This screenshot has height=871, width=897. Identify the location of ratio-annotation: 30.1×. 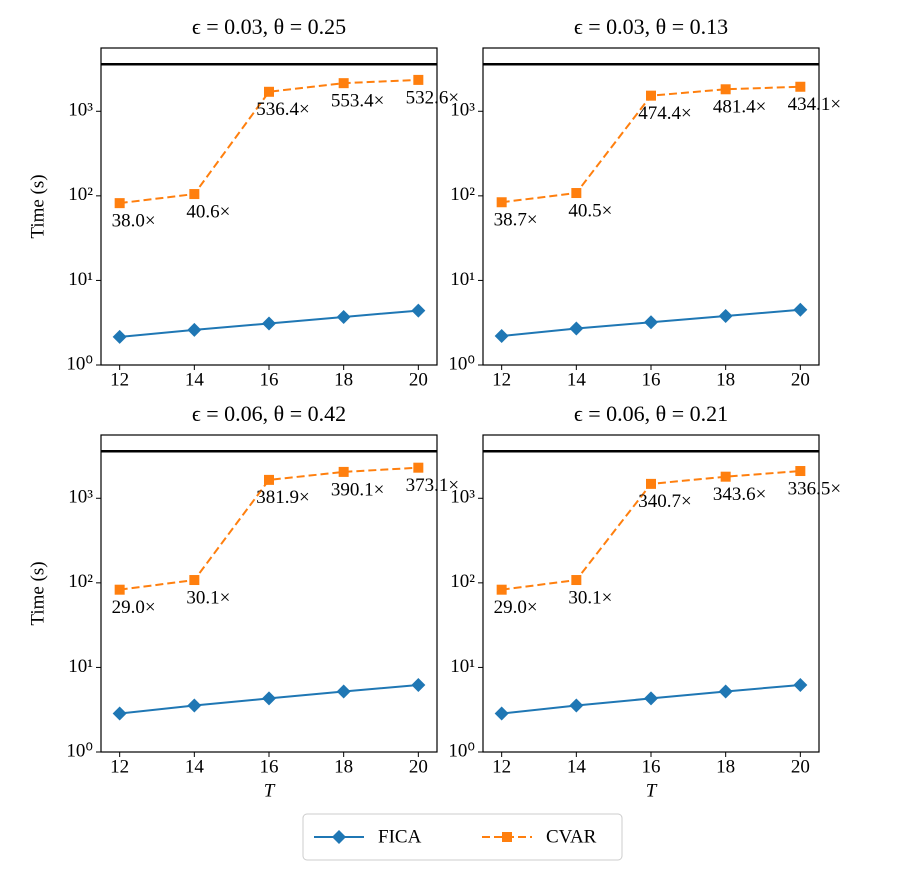
(208, 597).